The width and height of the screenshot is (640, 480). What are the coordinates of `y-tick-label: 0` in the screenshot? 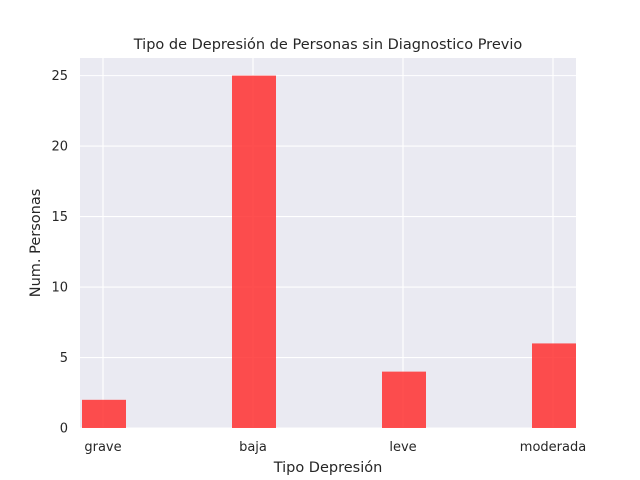 It's located at (64, 429).